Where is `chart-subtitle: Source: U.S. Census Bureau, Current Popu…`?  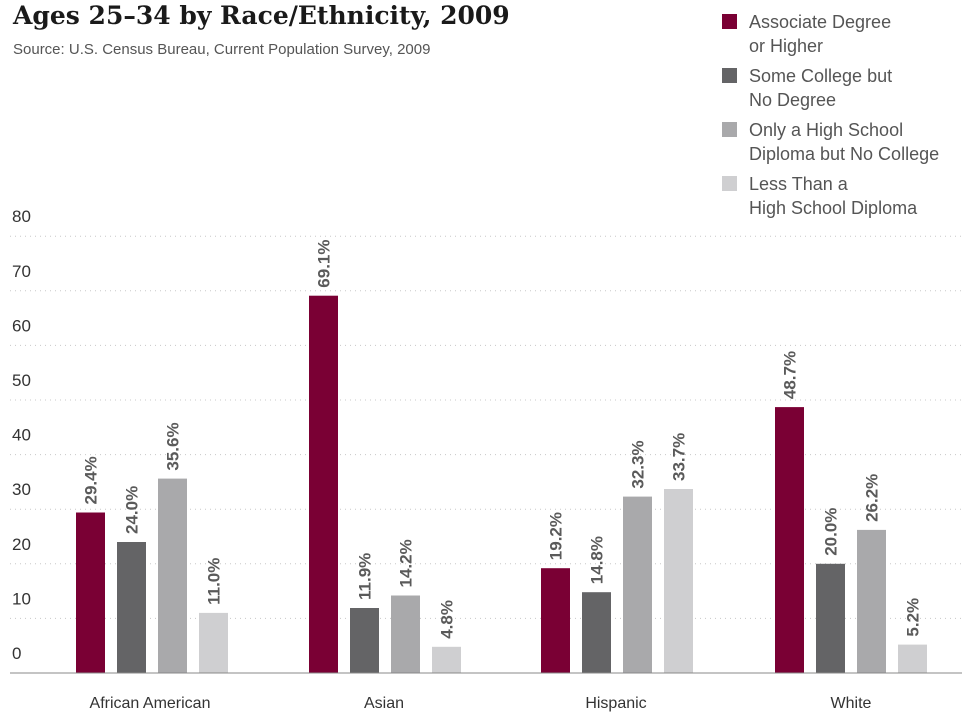 chart-subtitle: Source: U.S. Census Bureau, Current Popu… is located at coordinates (221, 49).